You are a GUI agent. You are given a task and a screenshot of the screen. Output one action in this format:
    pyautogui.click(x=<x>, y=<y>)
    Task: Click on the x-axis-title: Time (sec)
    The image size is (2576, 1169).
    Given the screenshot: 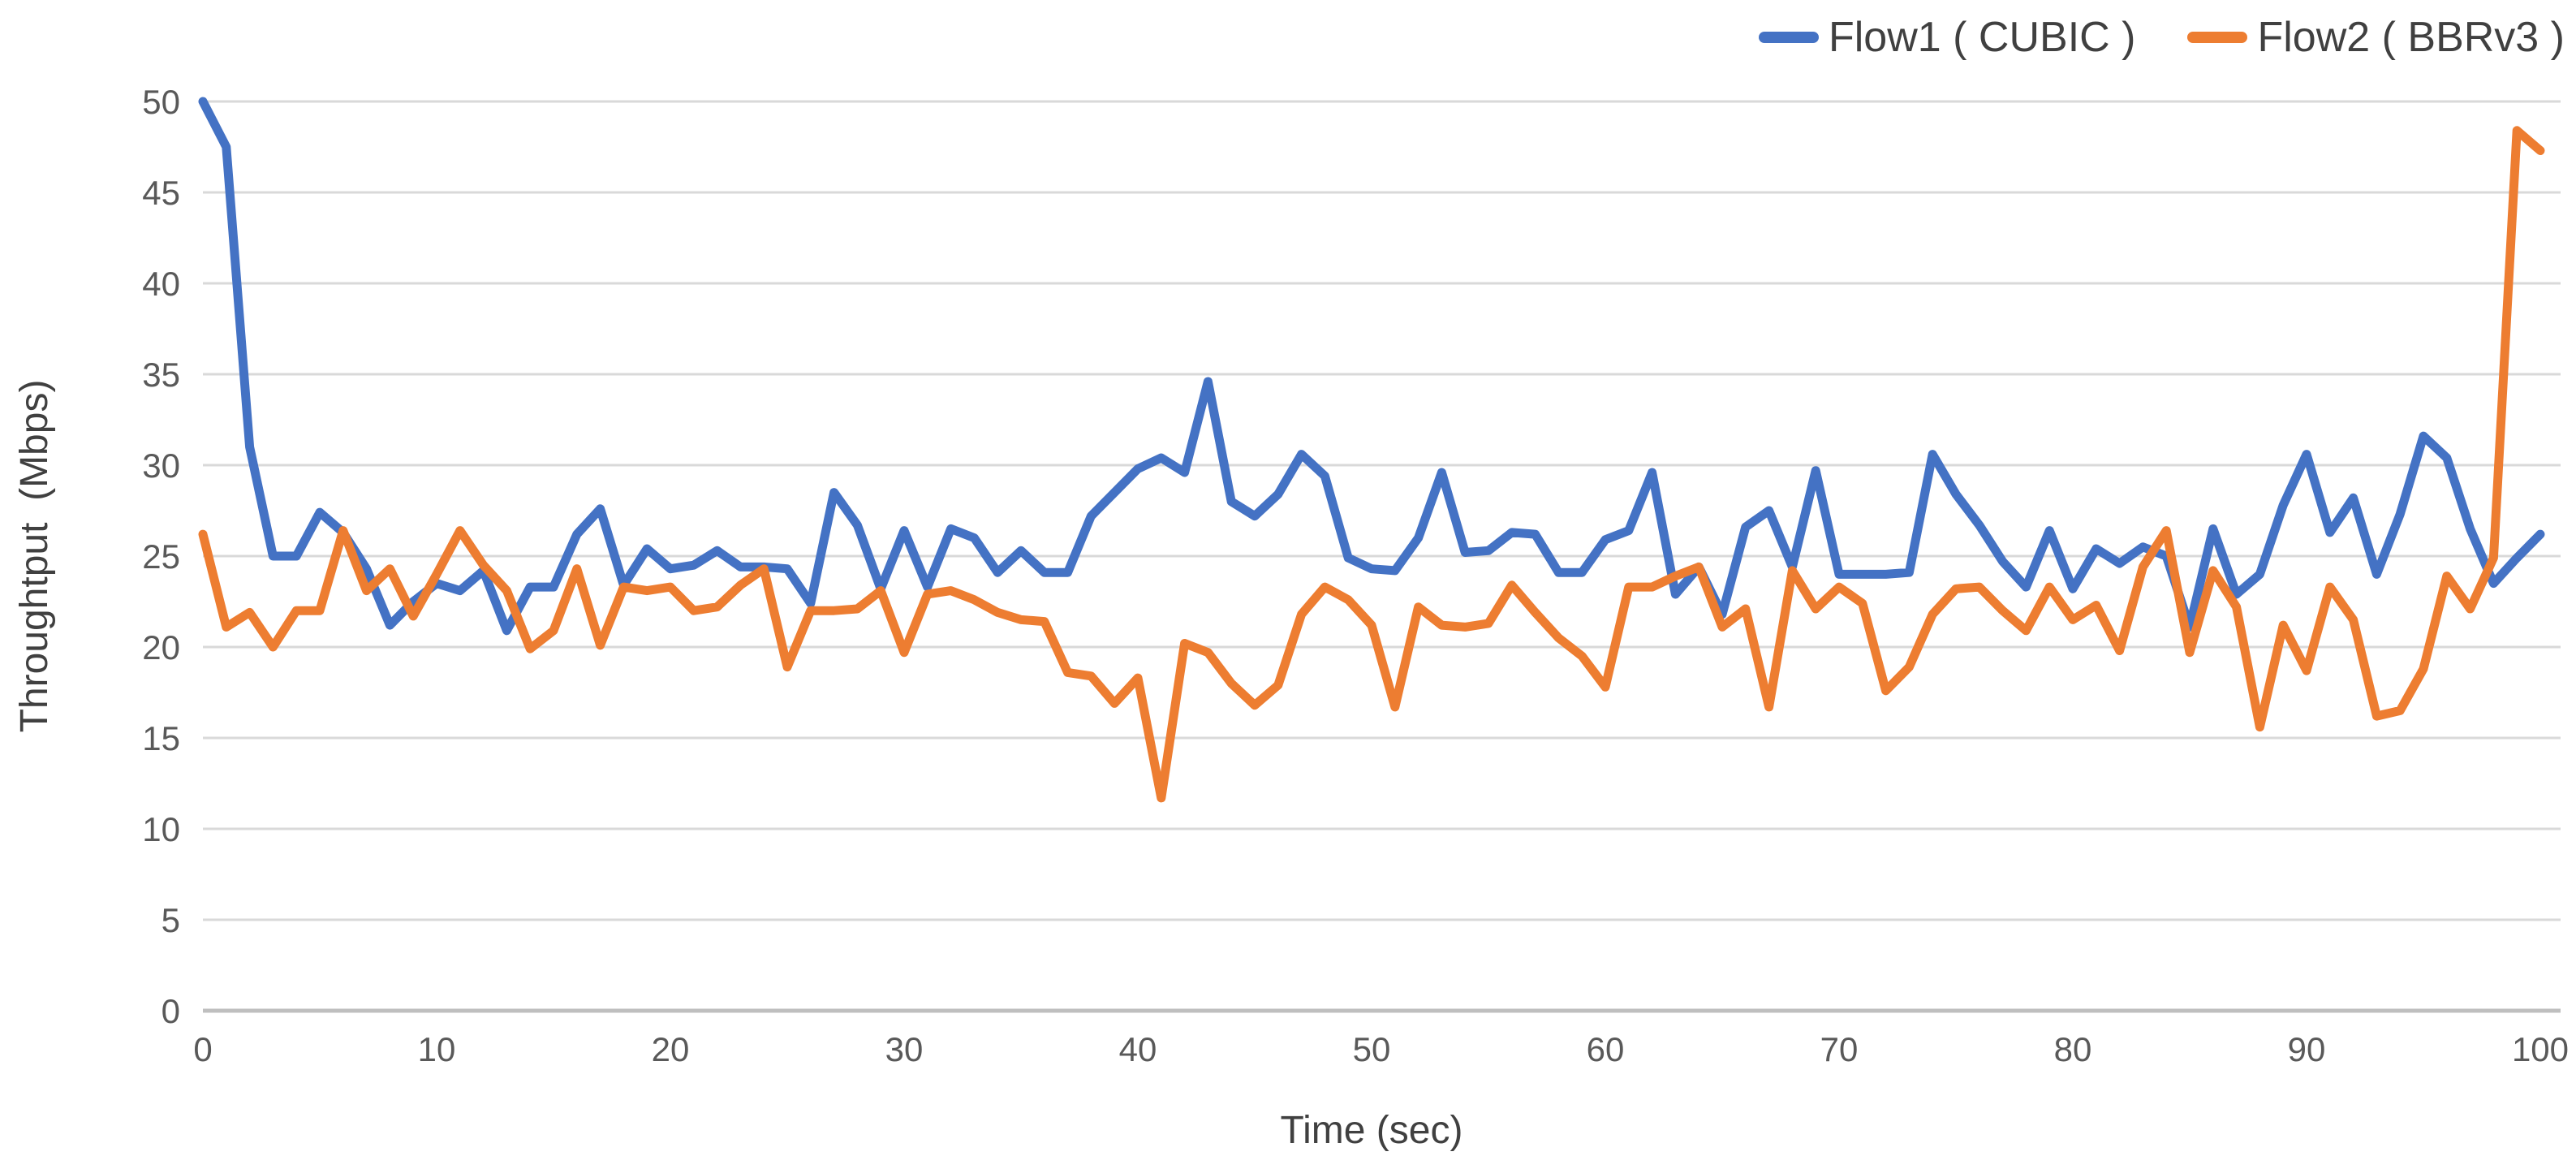 What is the action you would take?
    pyautogui.click(x=1372, y=1130)
    